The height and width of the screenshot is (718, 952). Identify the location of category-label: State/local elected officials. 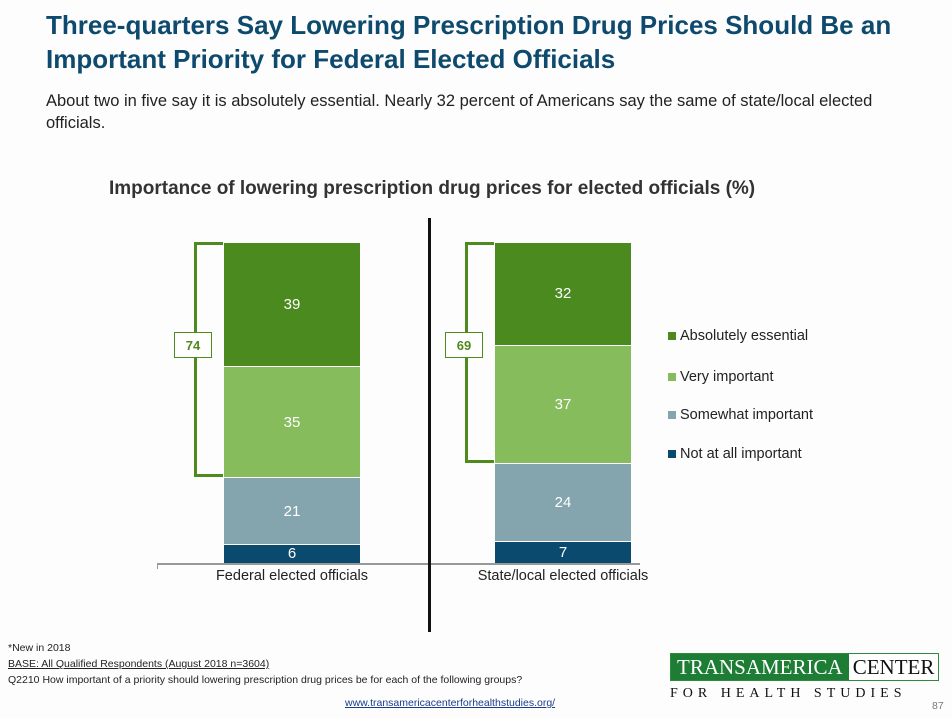
(563, 576).